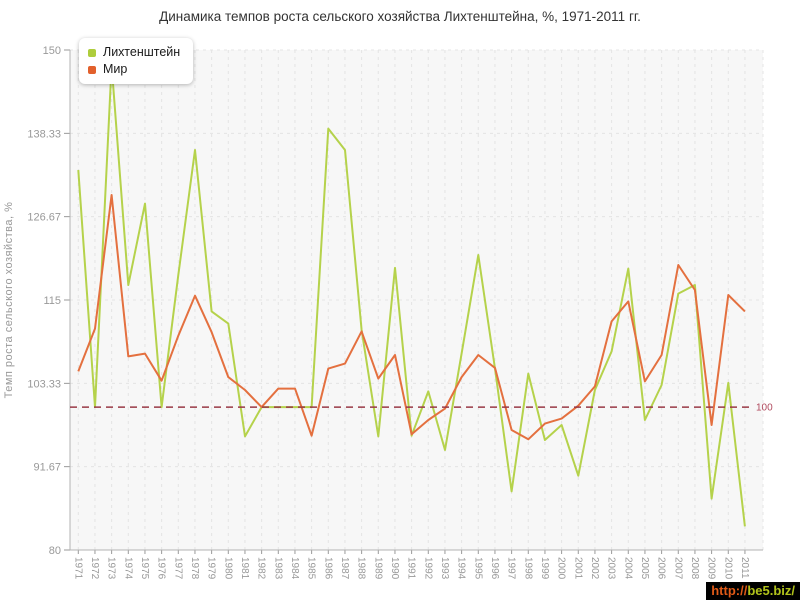 The height and width of the screenshot is (600, 800). I want to click on svg-text: 1991, so click(411, 568).